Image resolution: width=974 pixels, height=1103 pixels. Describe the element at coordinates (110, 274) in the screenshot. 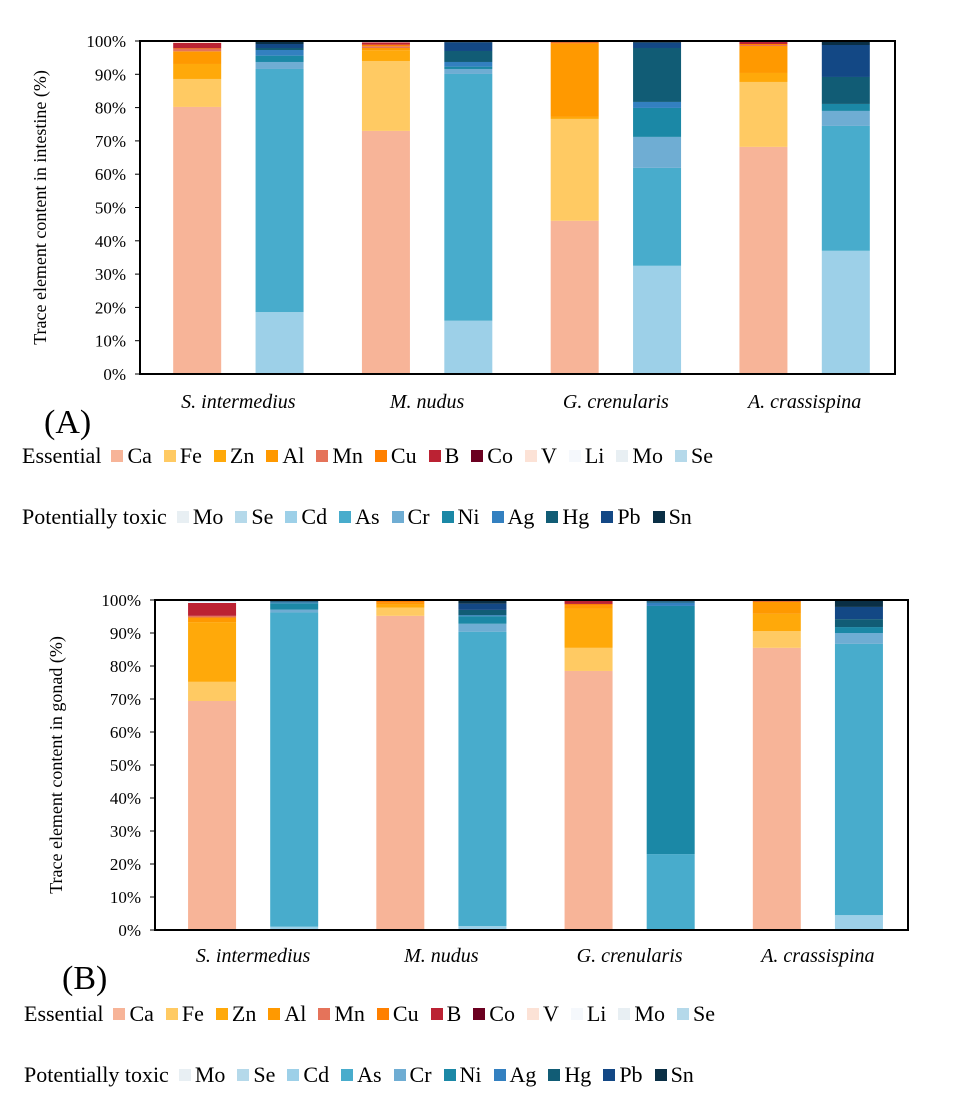

I see `y-tick-label: 30%` at that location.